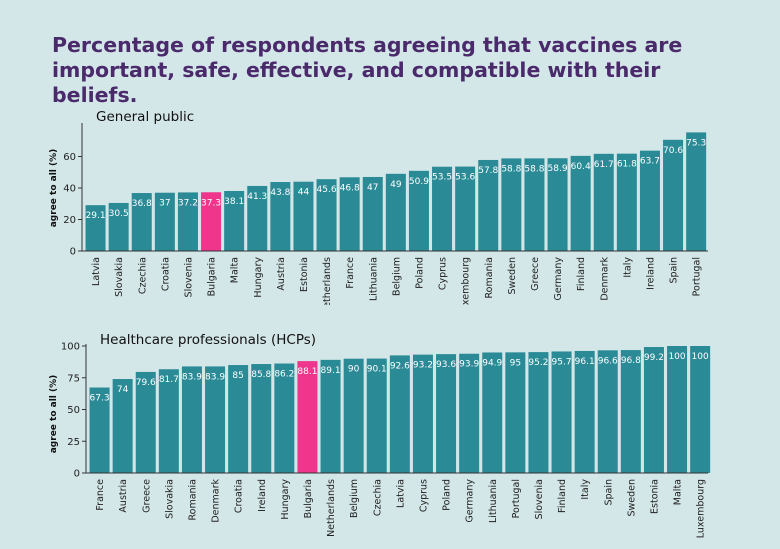 The width and height of the screenshot is (780, 549). What do you see at coordinates (261, 375) in the screenshot?
I see `value-label: 85.8` at bounding box center [261, 375].